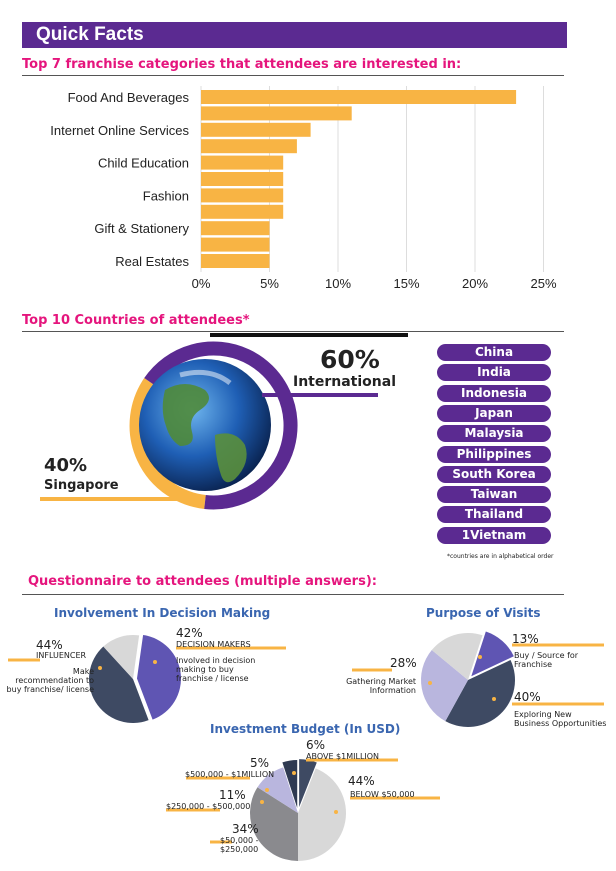 This screenshot has width=616, height=871. What do you see at coordinates (129, 97) in the screenshot?
I see `bar-category-label: Food And Beverages` at bounding box center [129, 97].